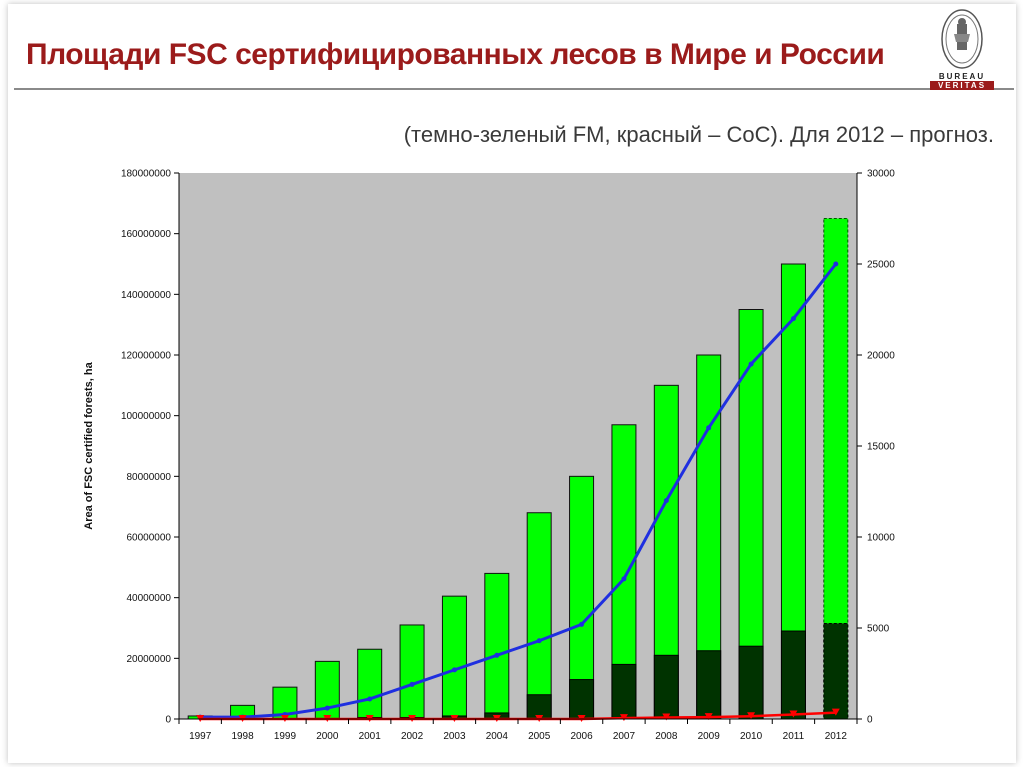 The height and width of the screenshot is (767, 1024). I want to click on logo-veritas-text: VERITAS, so click(962, 85).